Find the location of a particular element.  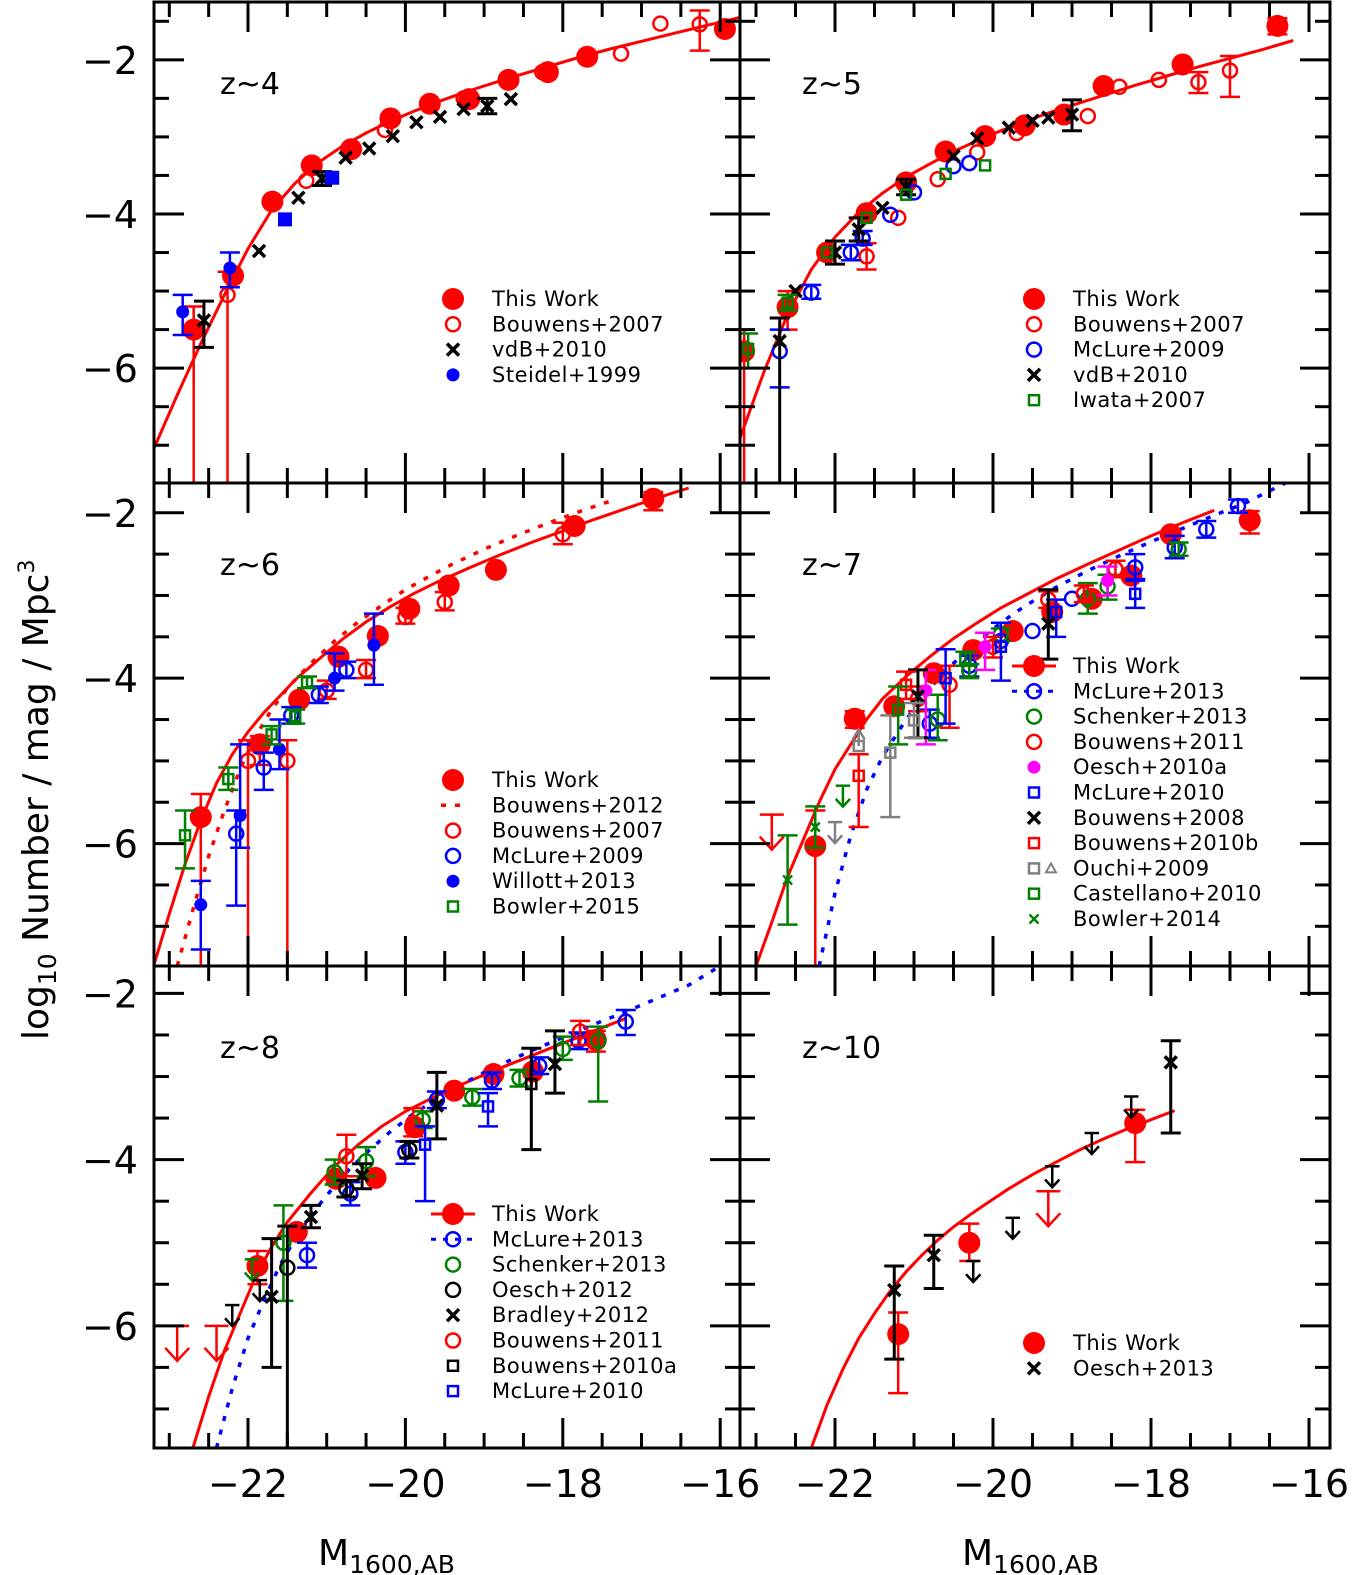

legend-label: Bouwens+2011 is located at coordinates (578, 1341).